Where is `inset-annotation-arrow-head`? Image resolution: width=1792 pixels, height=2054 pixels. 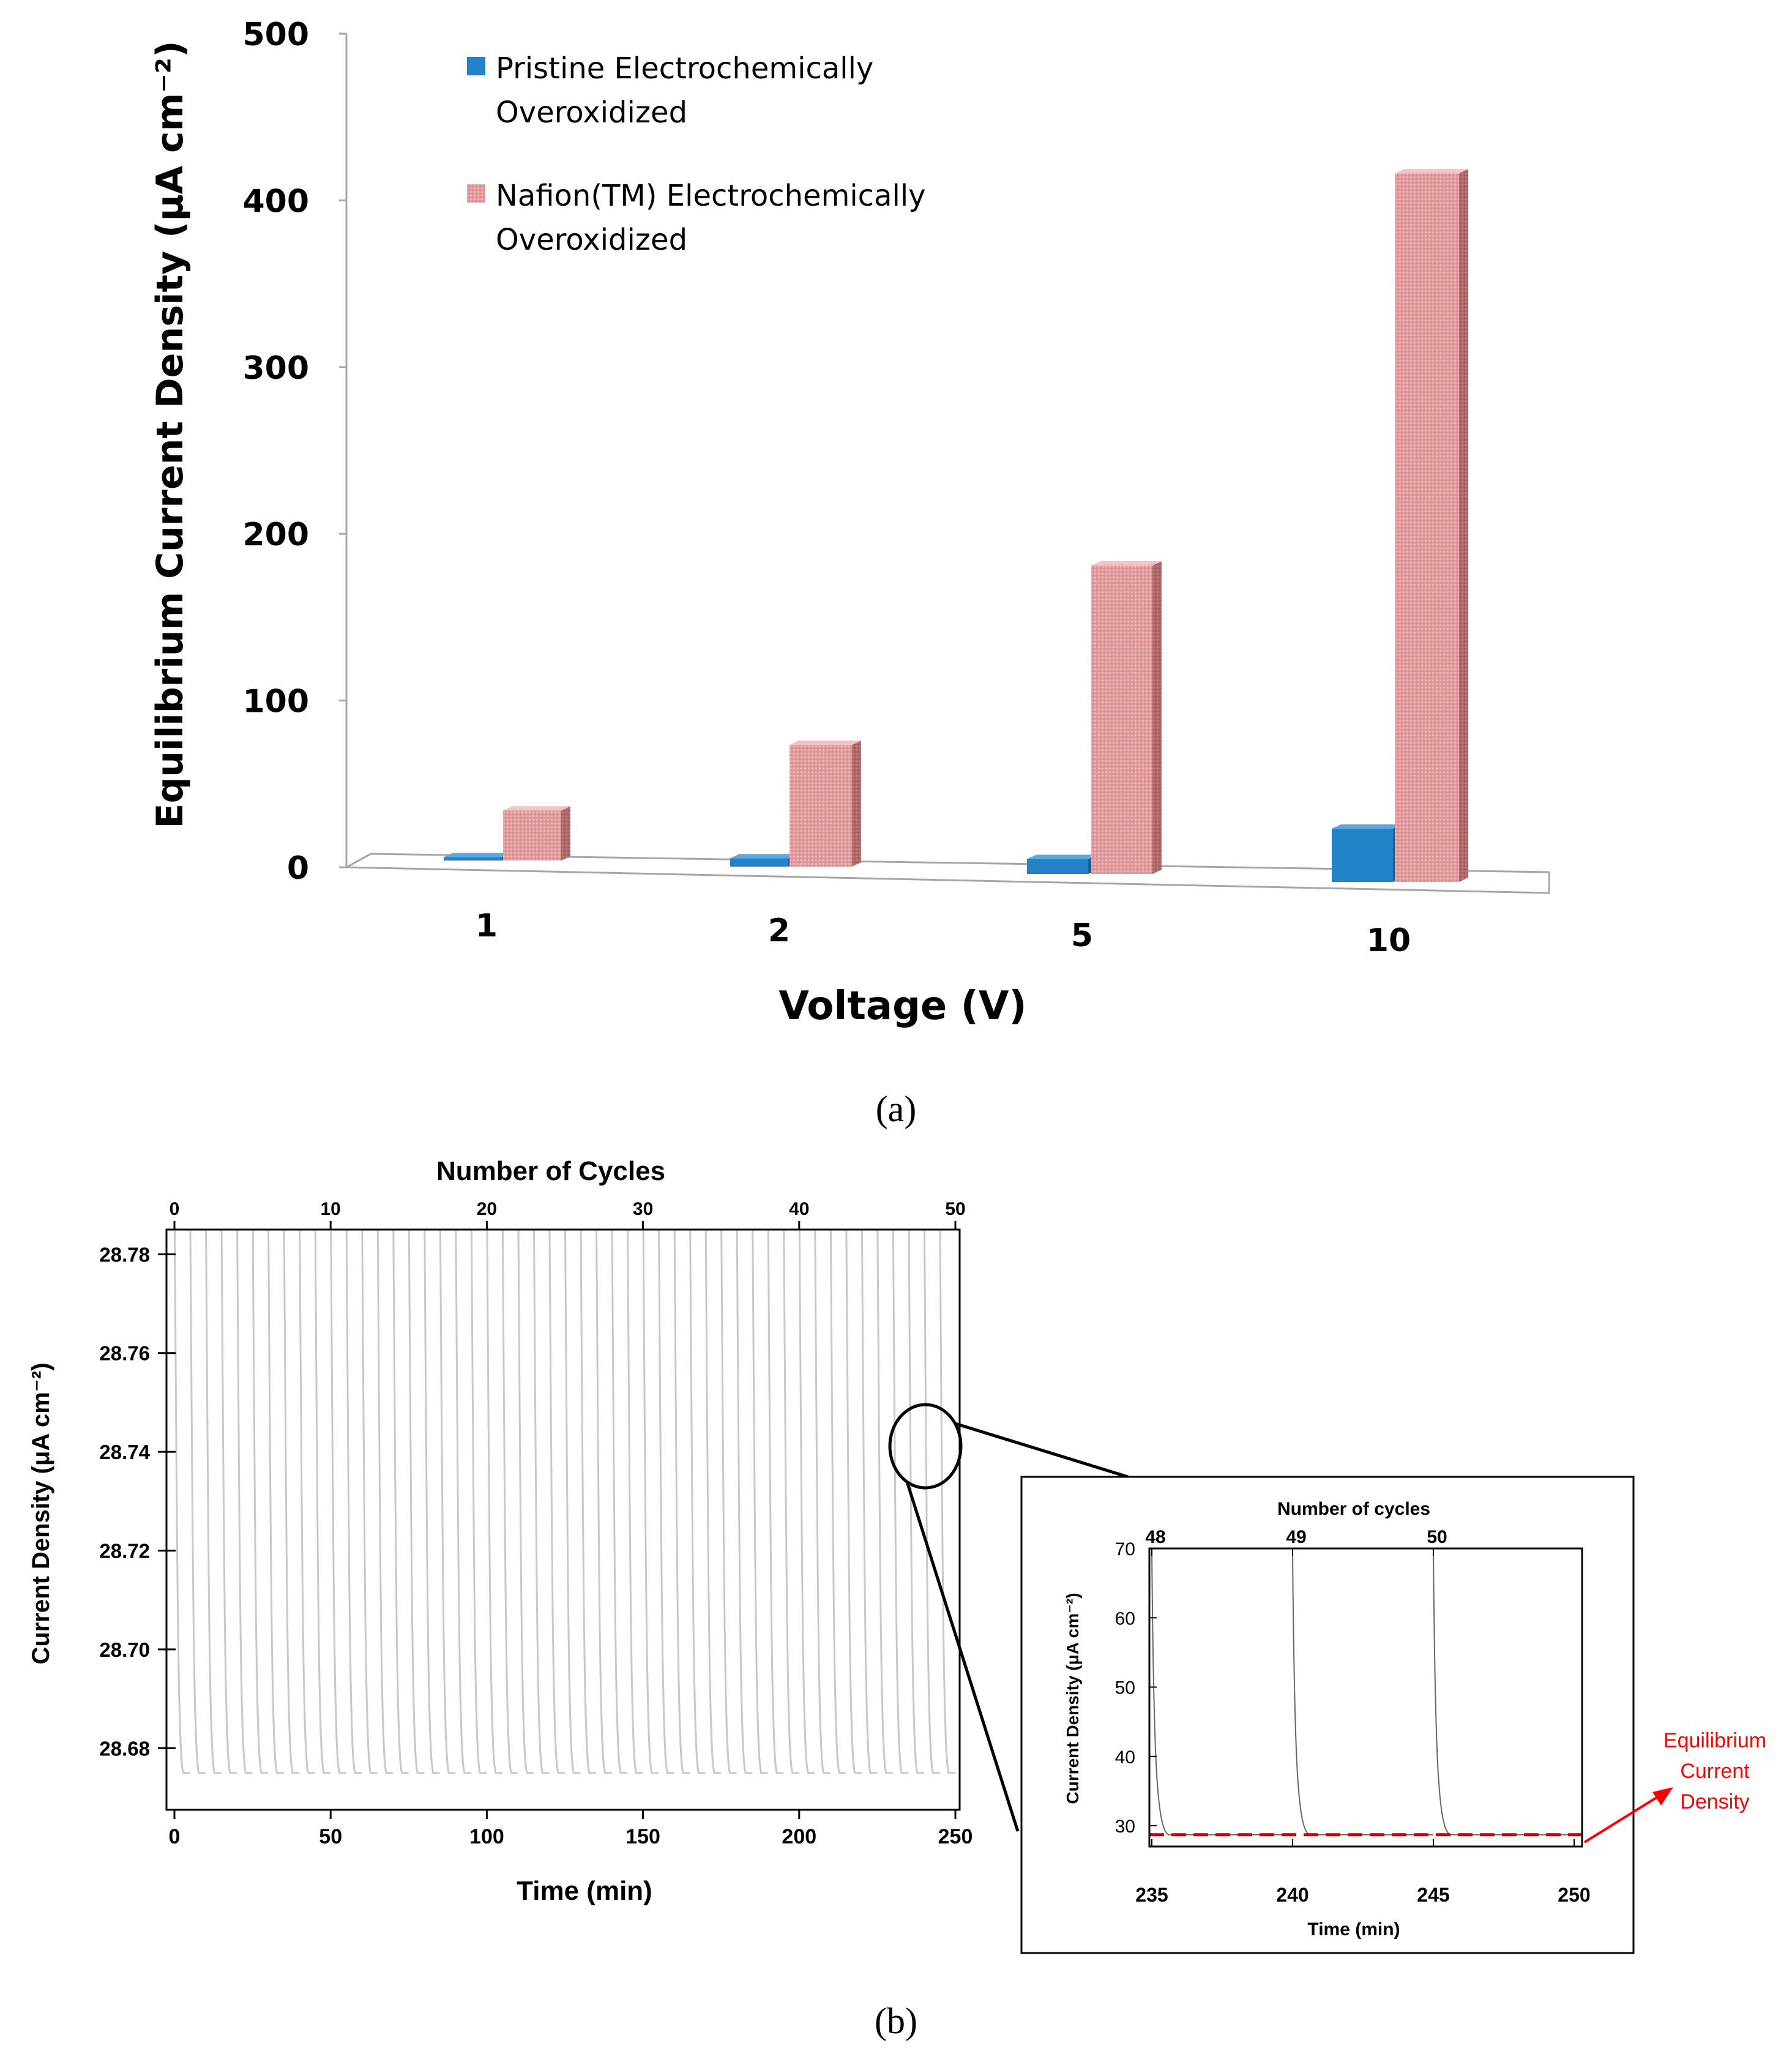
inset-annotation-arrow-head is located at coordinates (1662, 1797).